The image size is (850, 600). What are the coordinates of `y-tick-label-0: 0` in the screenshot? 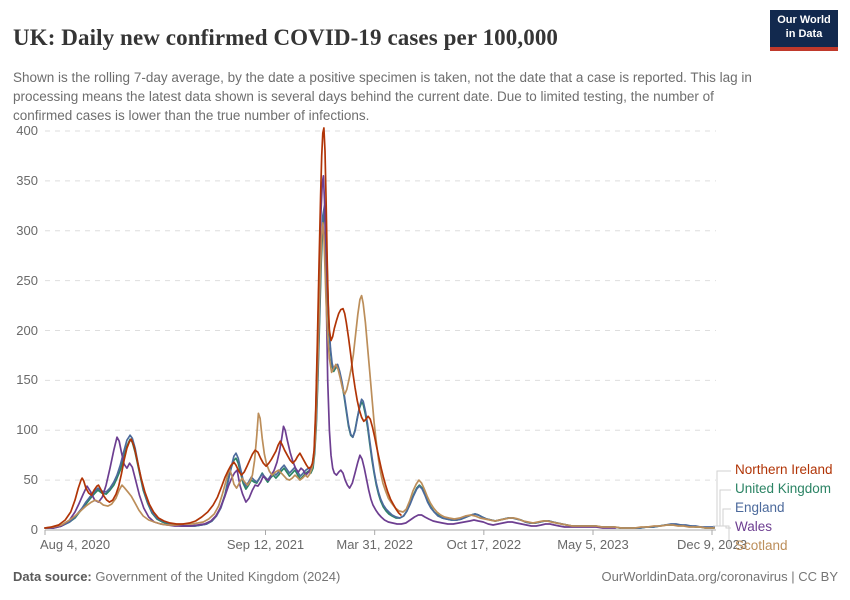 It's located at (34, 529).